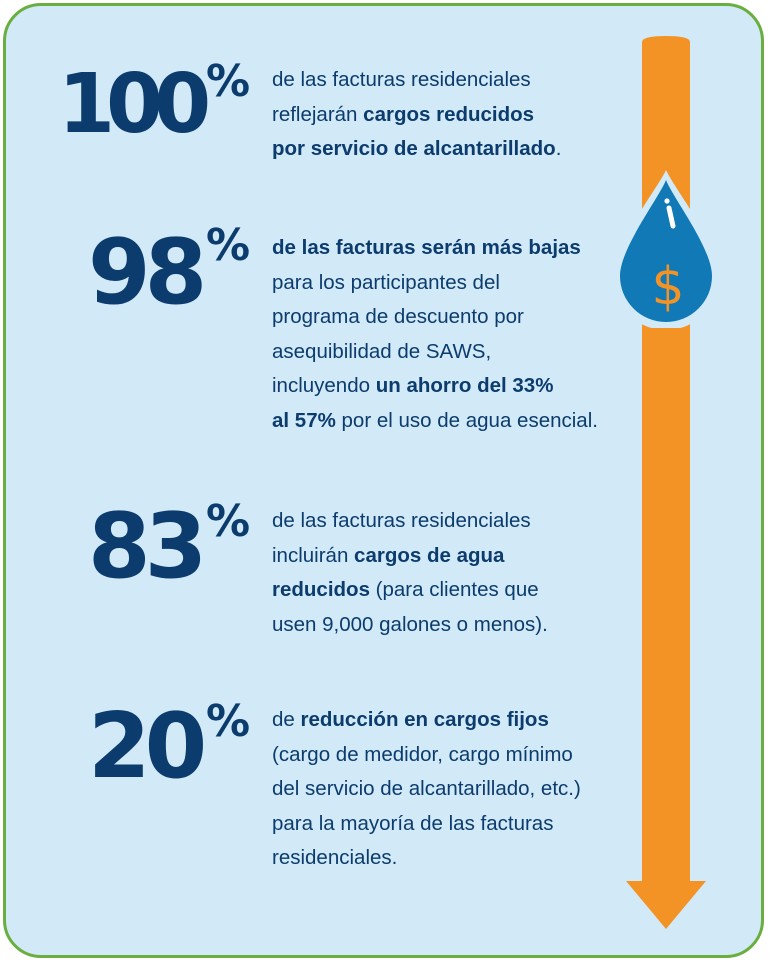 This screenshot has height=964, width=770. What do you see at coordinates (426, 247) in the screenshot?
I see `desc-highlight: de las facturas serán más bajas` at bounding box center [426, 247].